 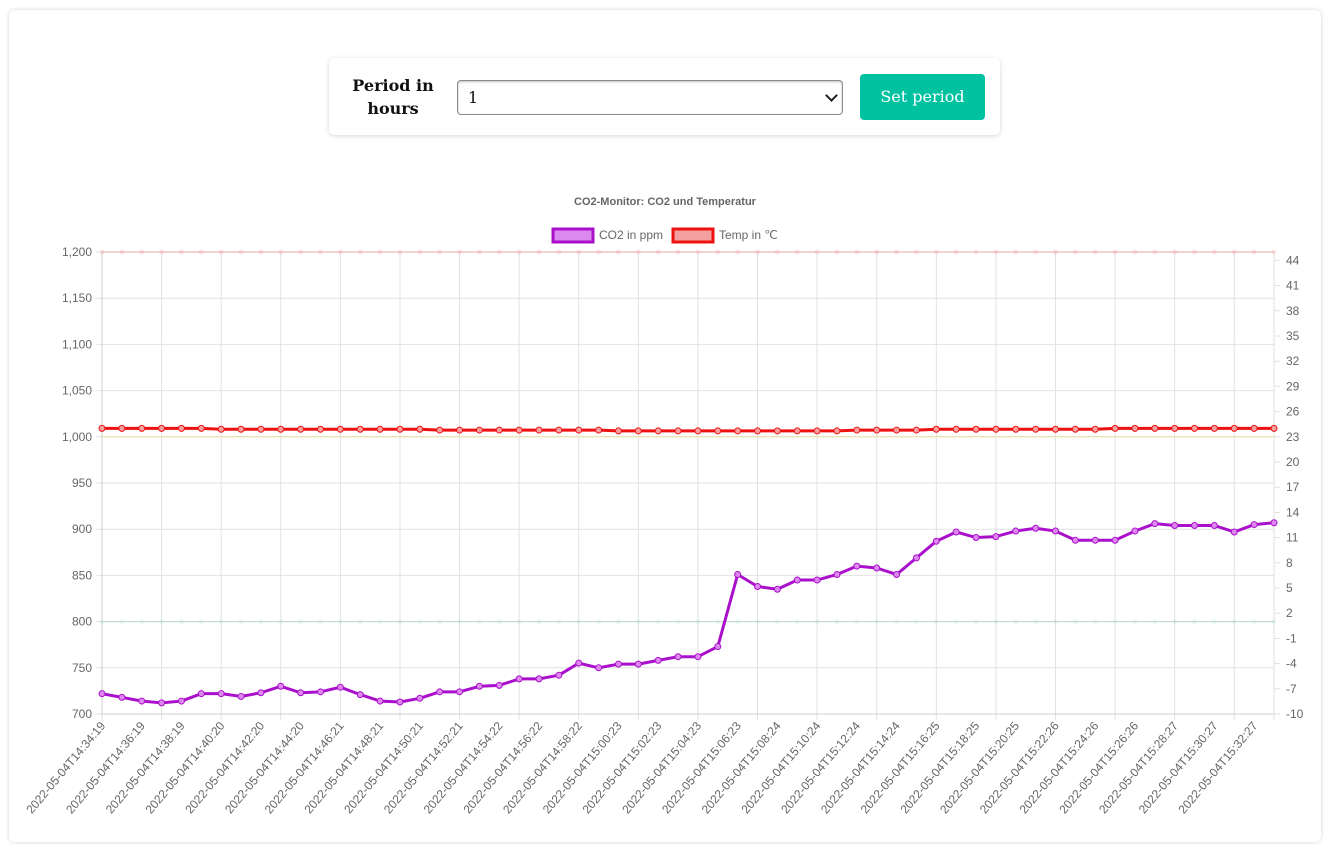 I want to click on y-left-tick-label: 800, so click(x=82, y=622).